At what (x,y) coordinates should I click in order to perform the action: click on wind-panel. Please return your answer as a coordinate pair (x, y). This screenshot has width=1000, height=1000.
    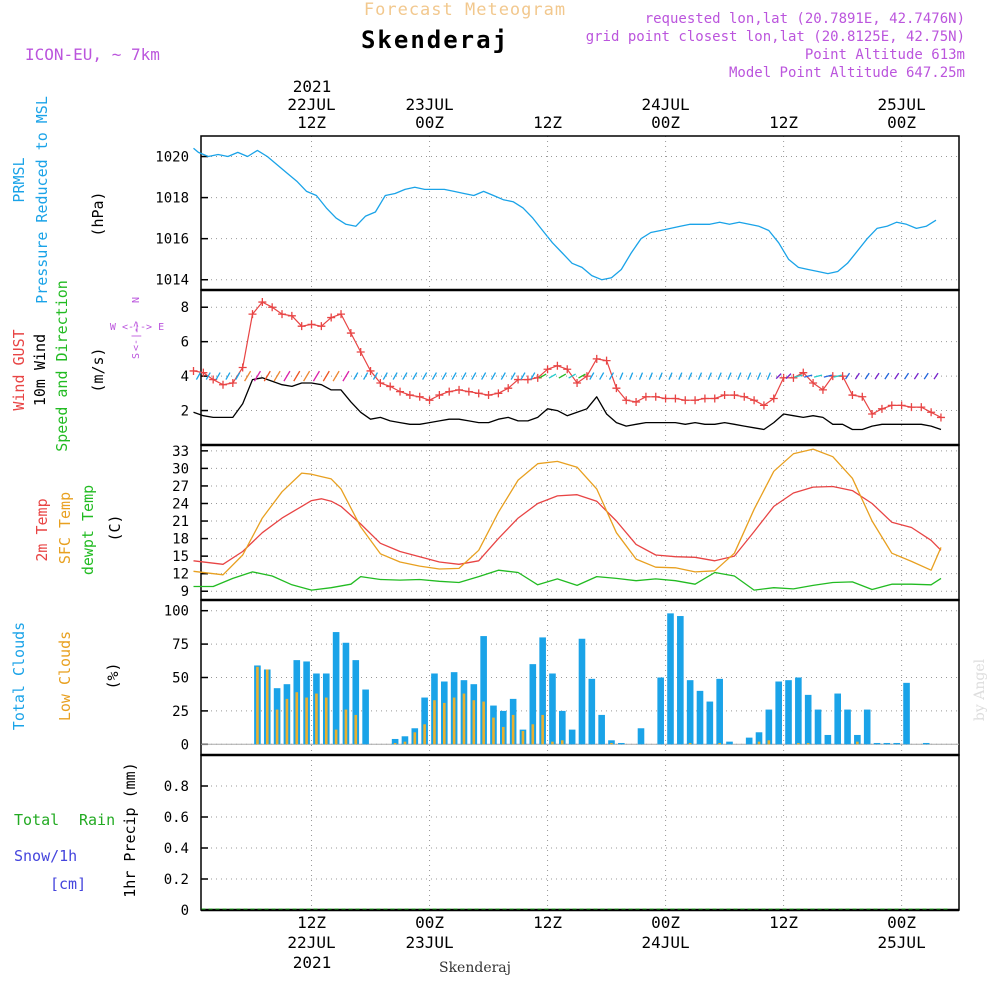
    Looking at the image, I should click on (567, 364).